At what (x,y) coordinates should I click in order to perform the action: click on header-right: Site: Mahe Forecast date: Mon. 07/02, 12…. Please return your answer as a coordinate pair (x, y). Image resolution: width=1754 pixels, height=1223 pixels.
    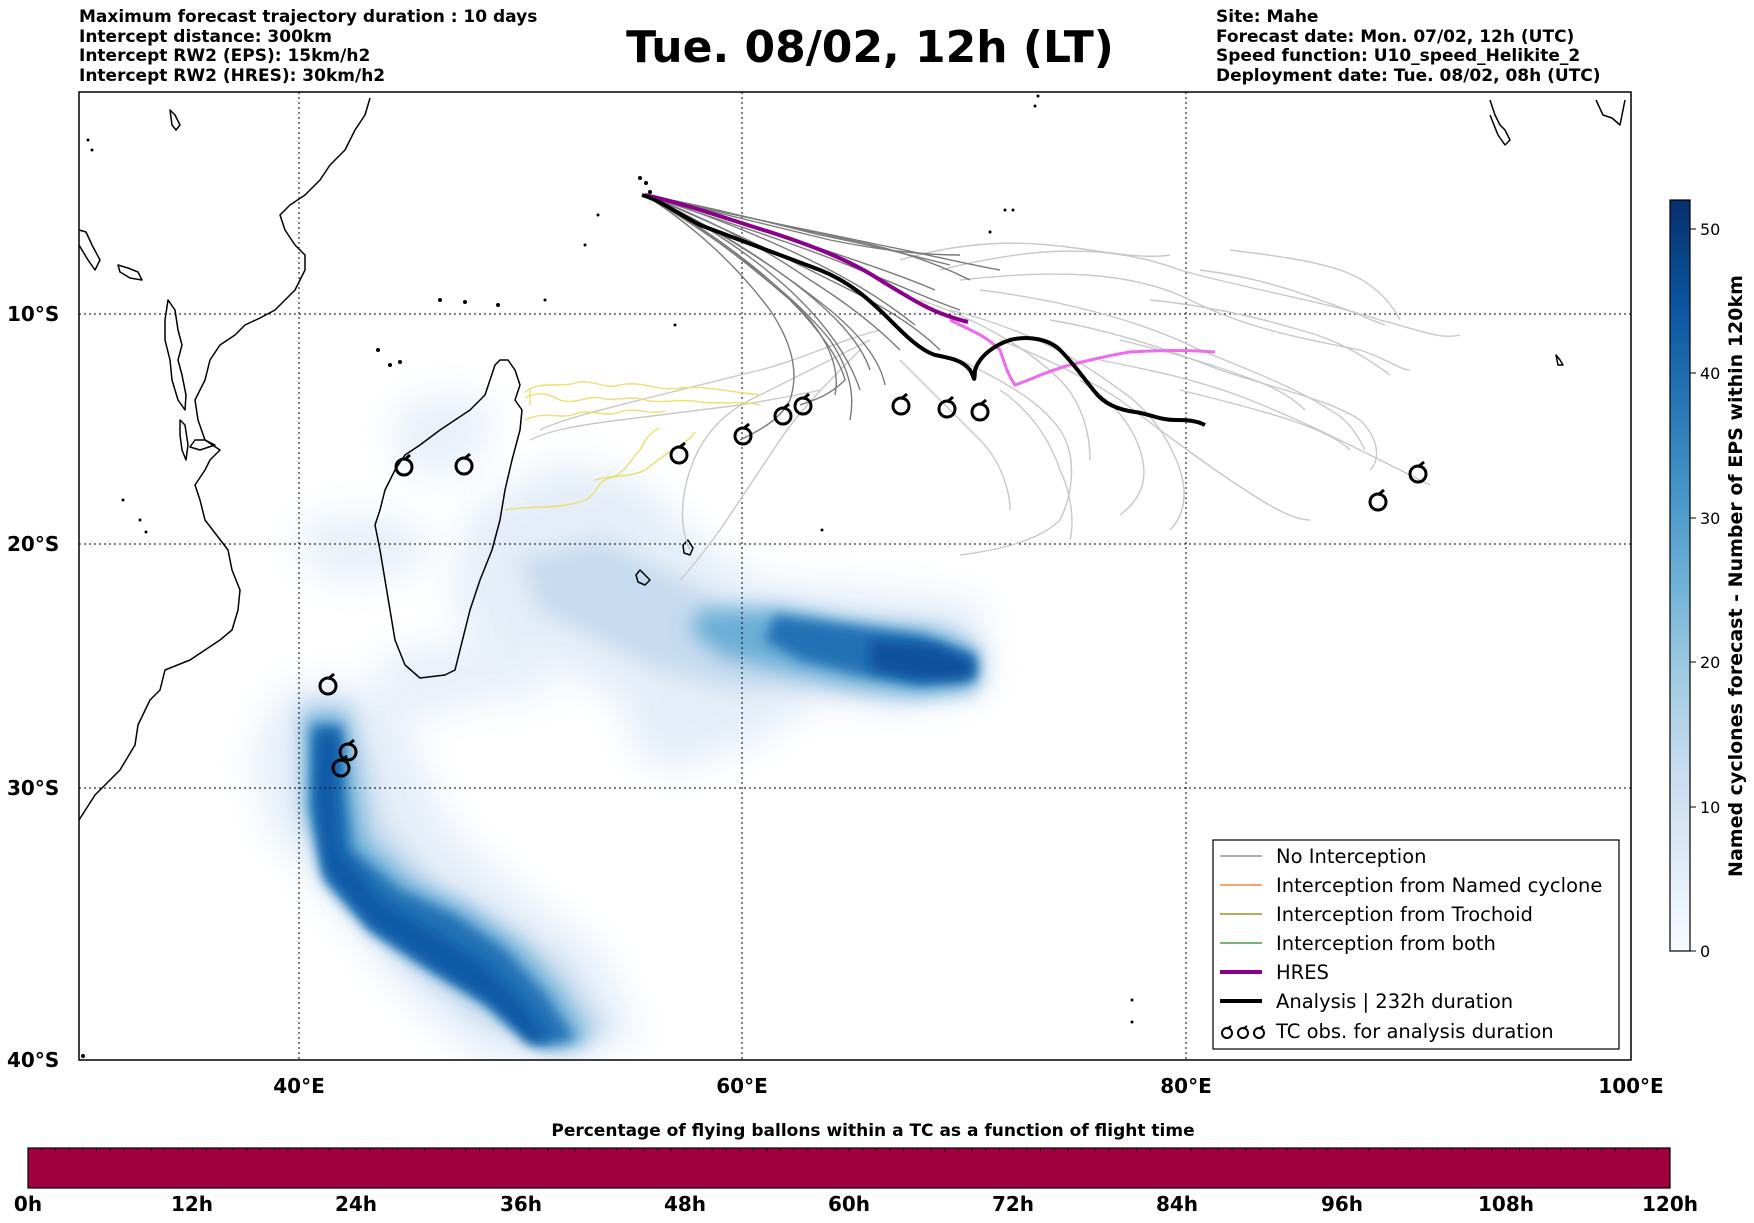
    Looking at the image, I should click on (1408, 46).